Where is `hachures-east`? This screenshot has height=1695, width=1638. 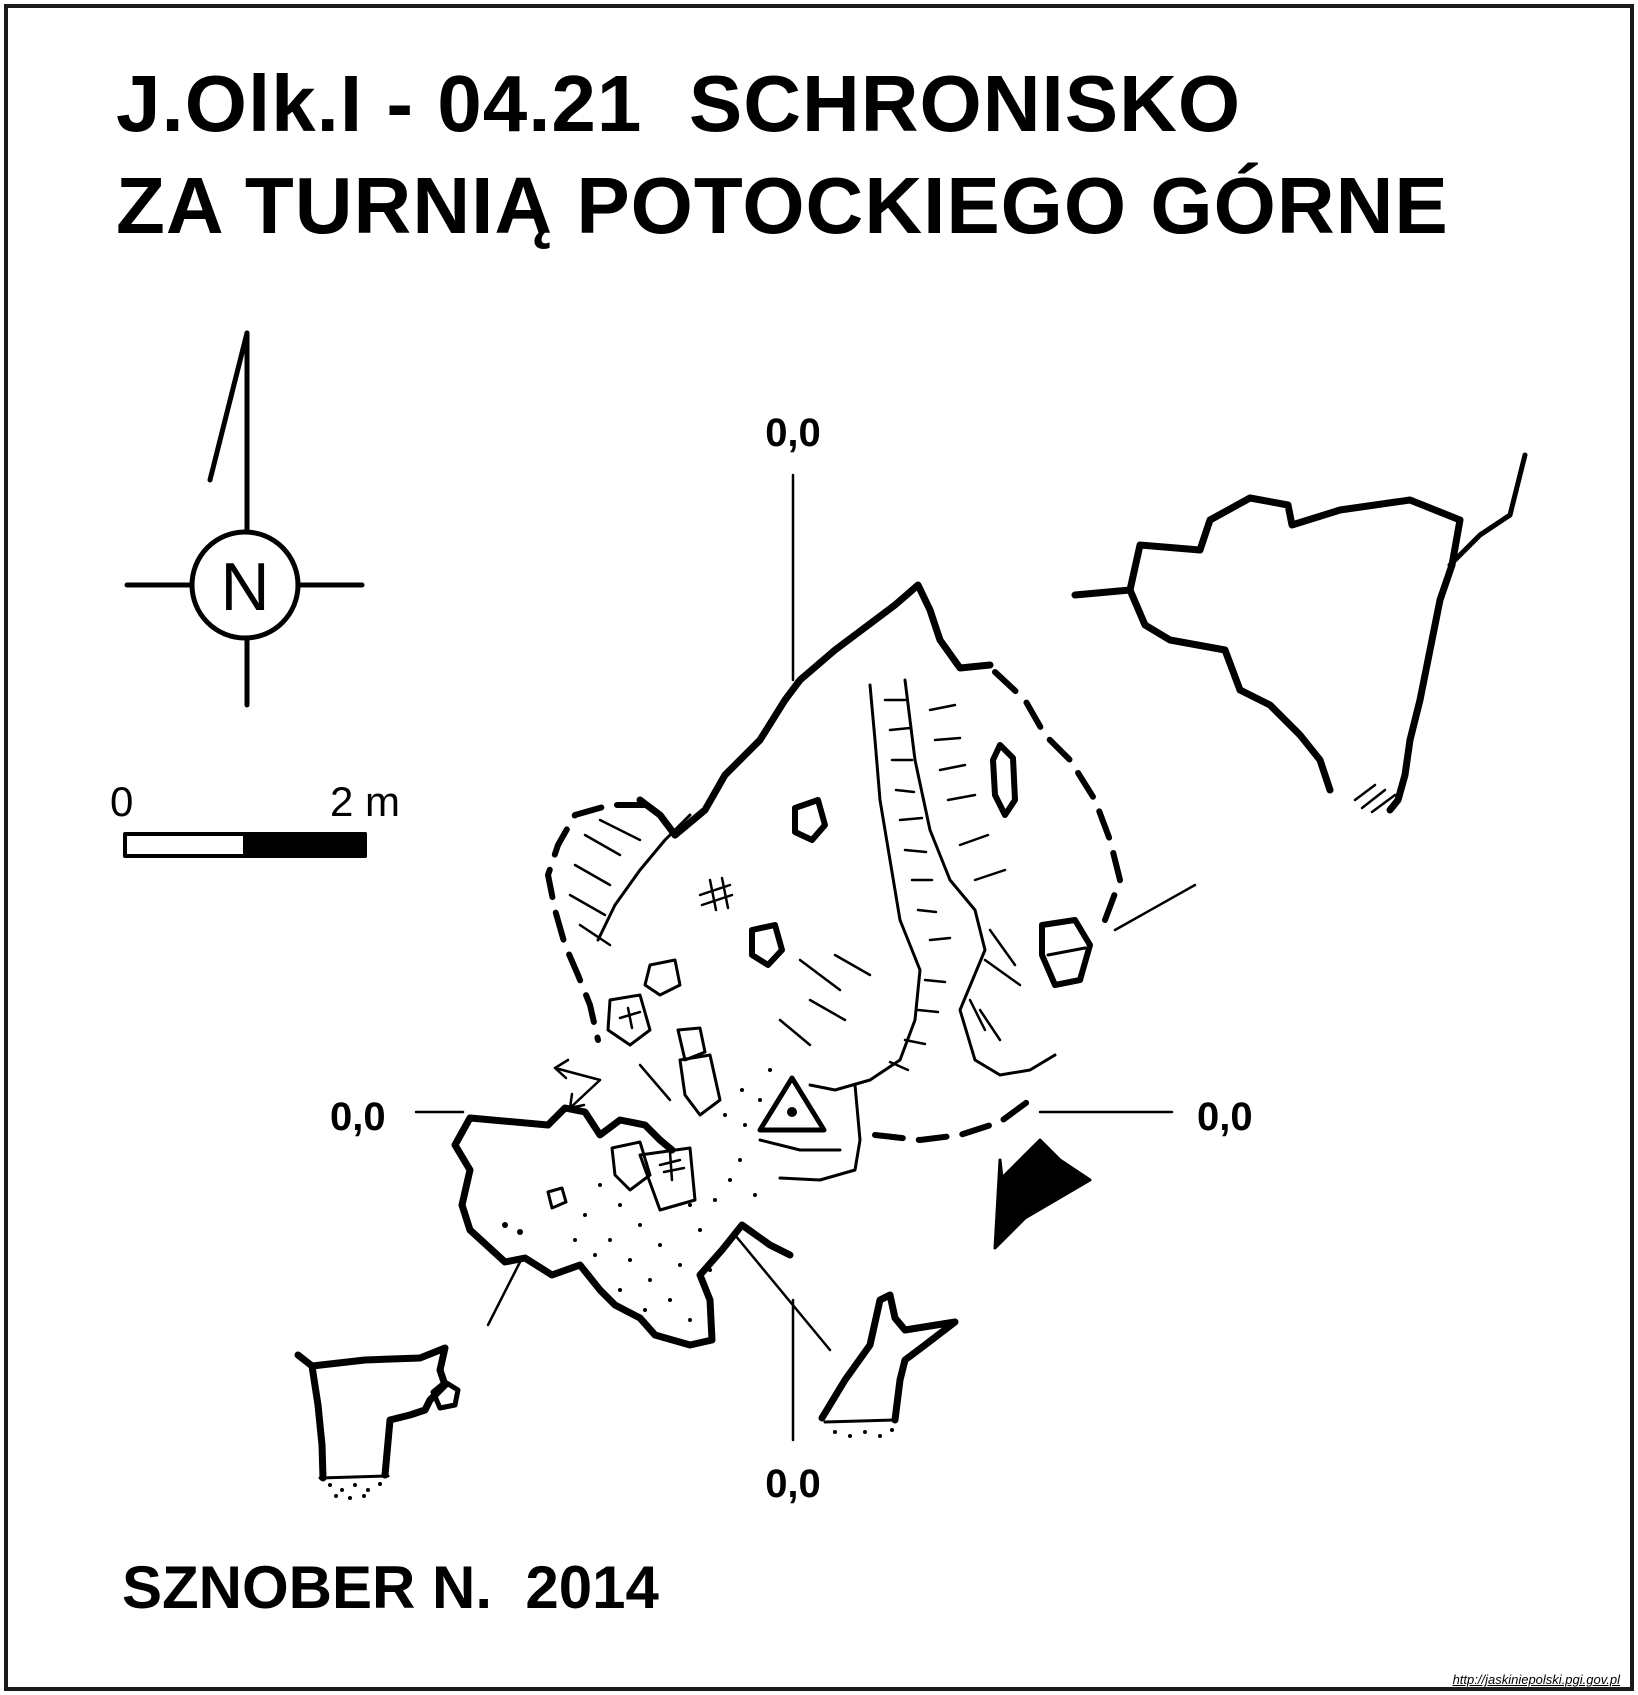
hachures-east is located at coordinates (975, 872).